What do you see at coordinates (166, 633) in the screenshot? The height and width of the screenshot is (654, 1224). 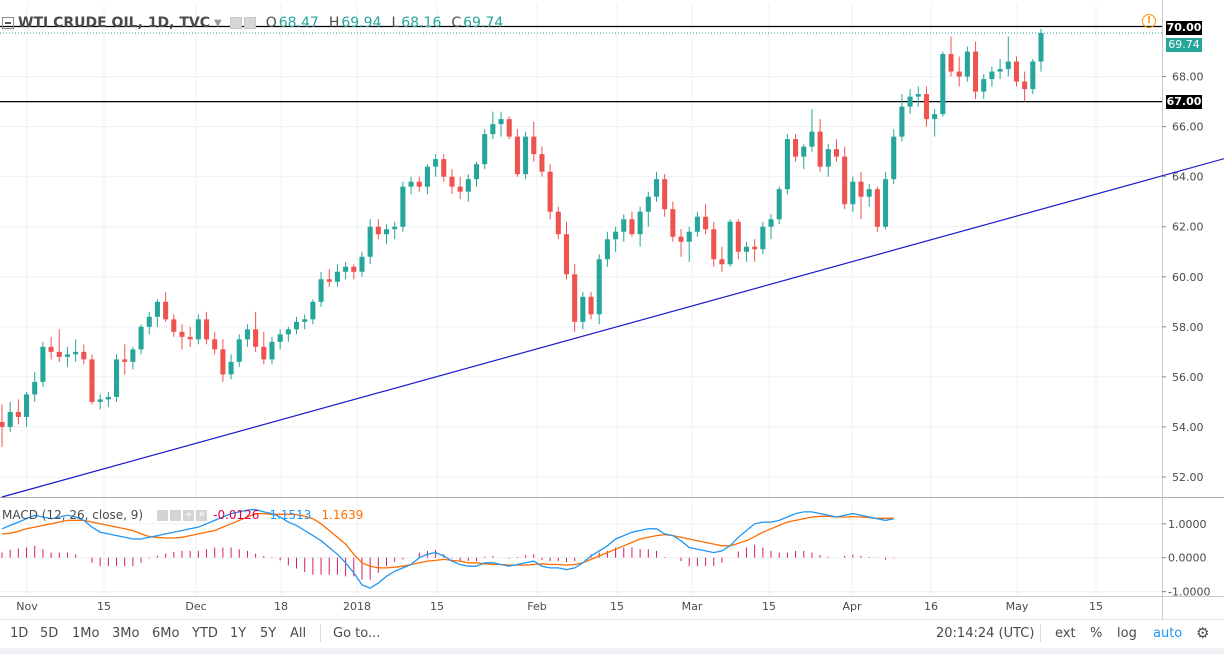 I see `range-6mo: 6Mo` at bounding box center [166, 633].